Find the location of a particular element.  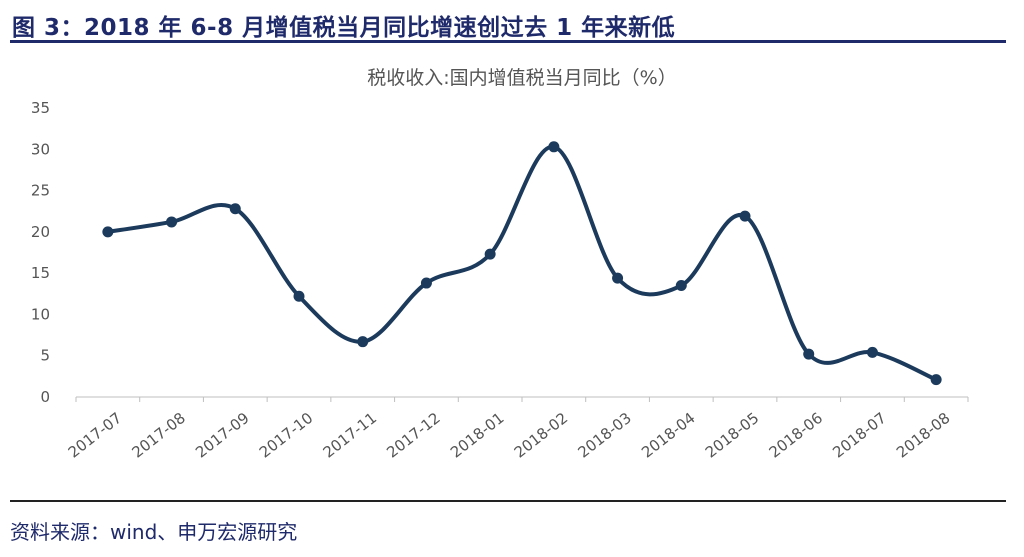

y-tick-label: 25 is located at coordinates (40, 191).